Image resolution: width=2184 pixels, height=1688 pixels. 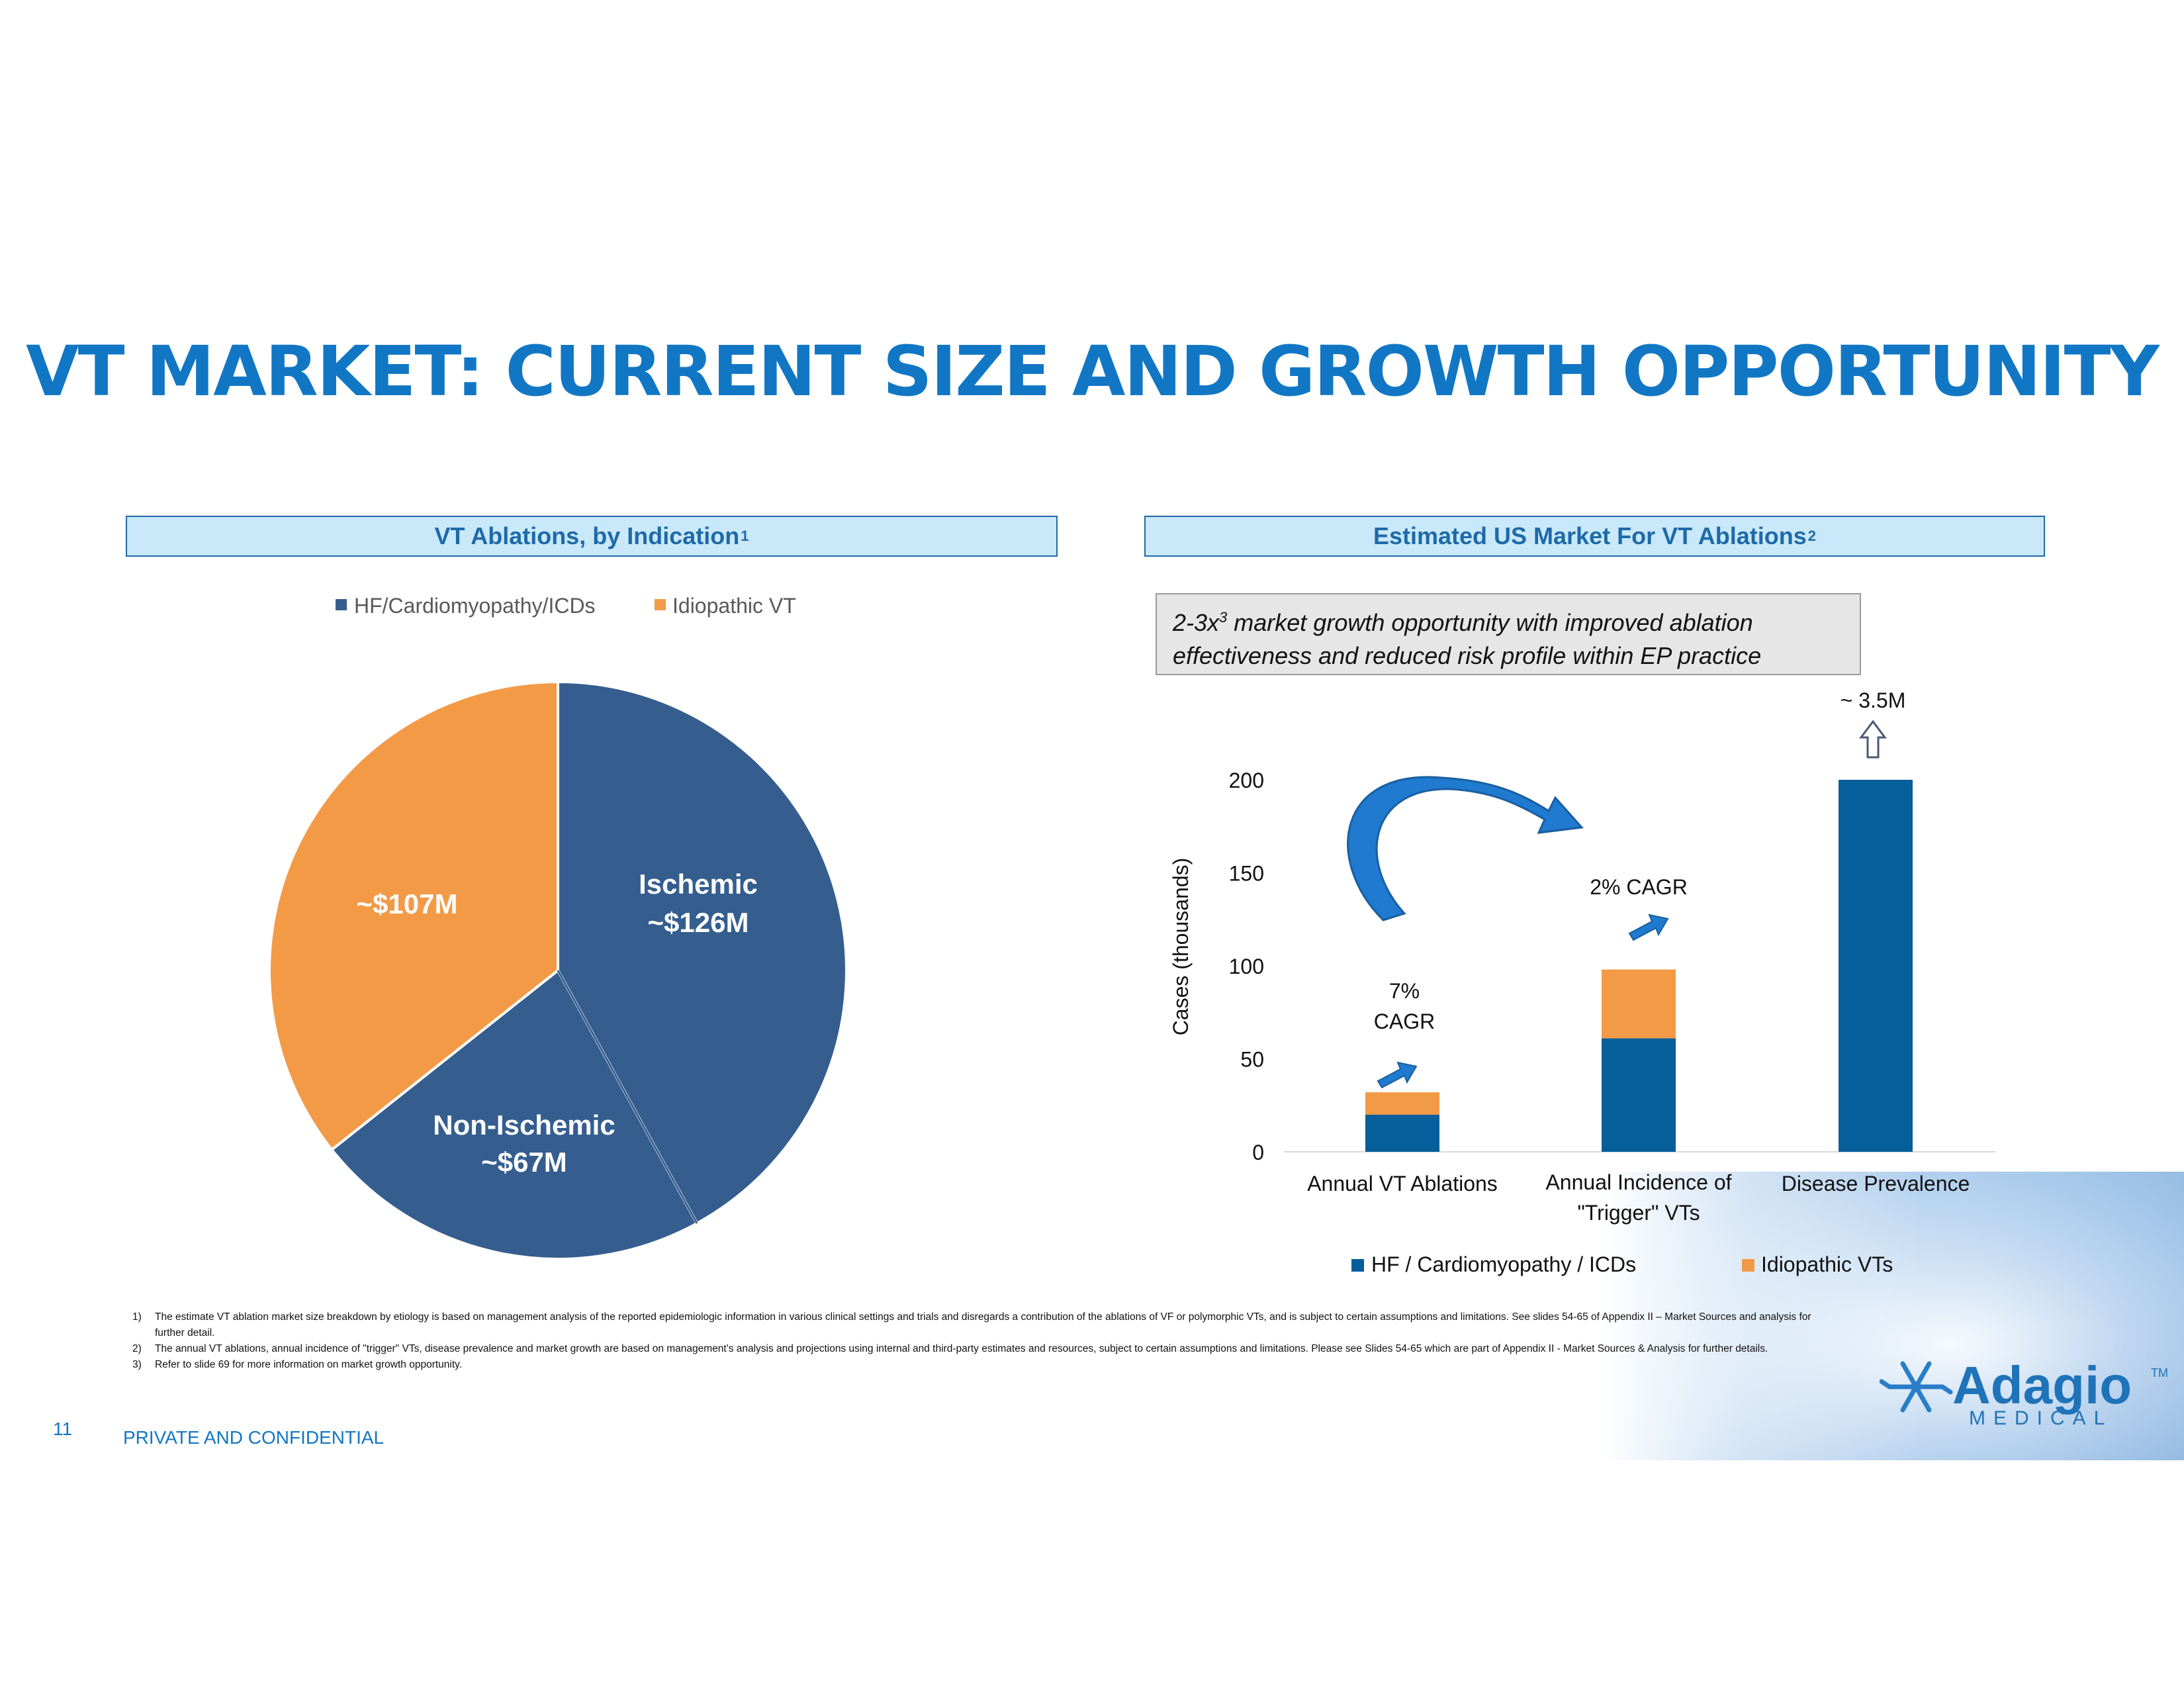 I want to click on bar-y-tick: 200, so click(x=1246, y=780).